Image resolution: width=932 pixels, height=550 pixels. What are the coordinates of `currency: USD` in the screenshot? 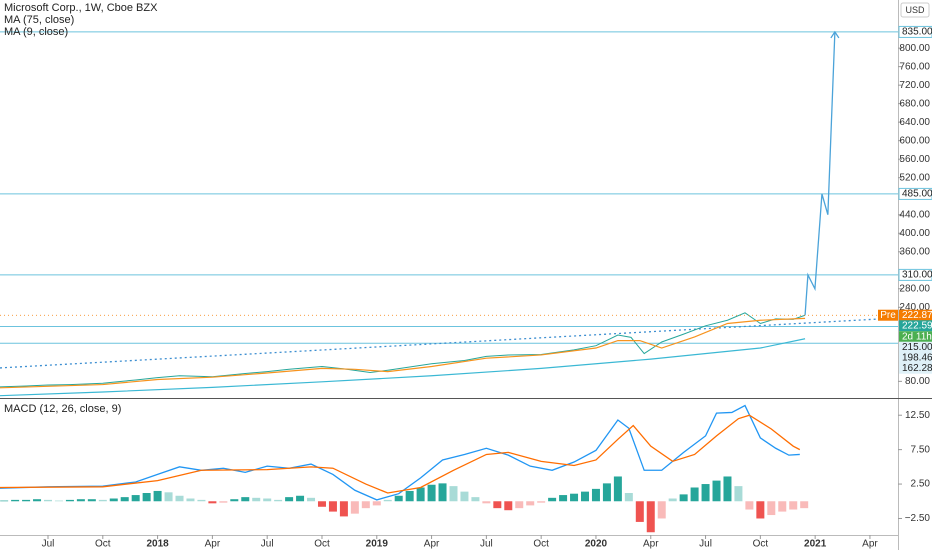 It's located at (915, 10).